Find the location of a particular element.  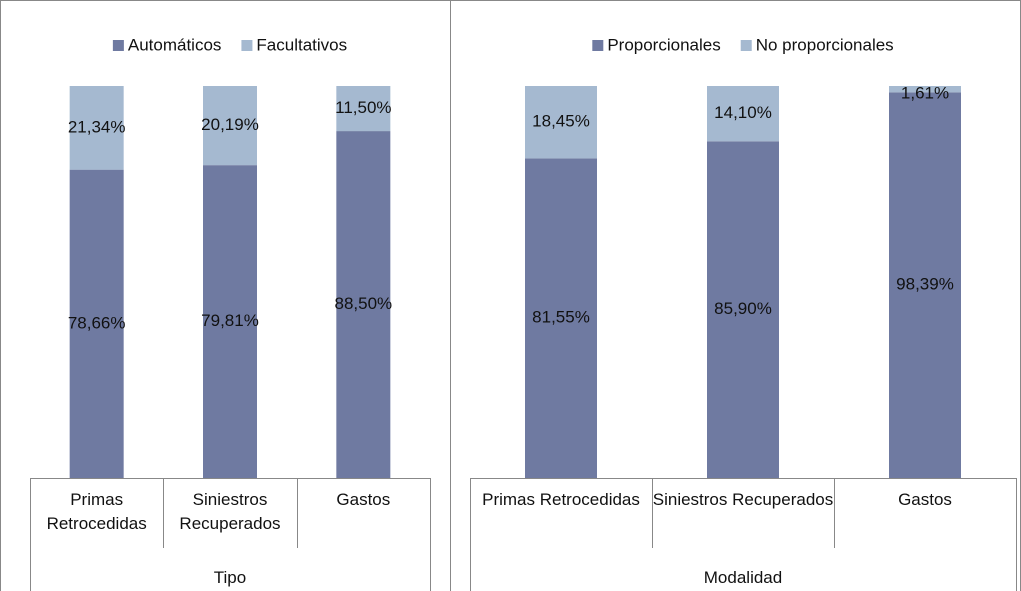

value-label: 81,55% is located at coordinates (561, 317).